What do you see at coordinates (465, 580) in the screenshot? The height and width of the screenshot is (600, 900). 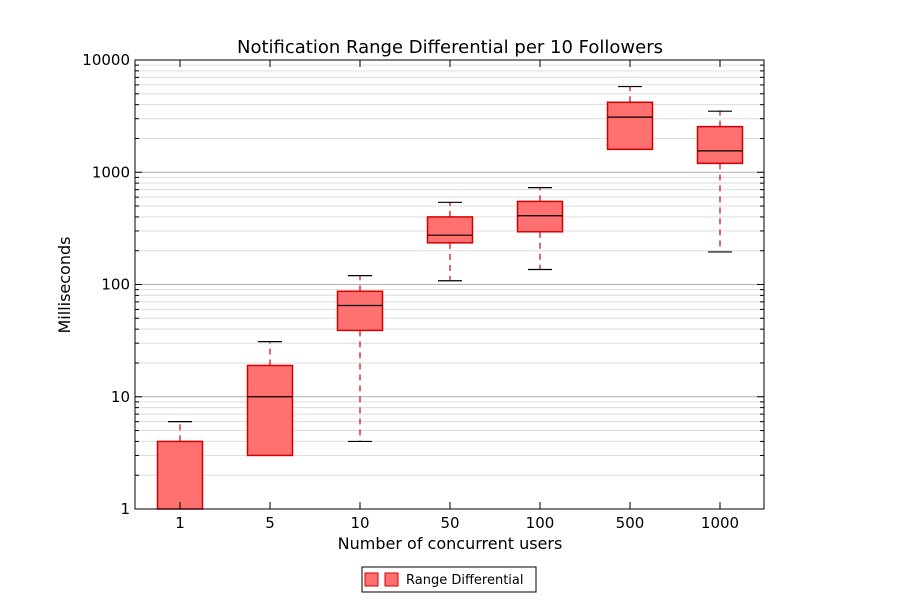 I see `legend-label: Range Differential` at bounding box center [465, 580].